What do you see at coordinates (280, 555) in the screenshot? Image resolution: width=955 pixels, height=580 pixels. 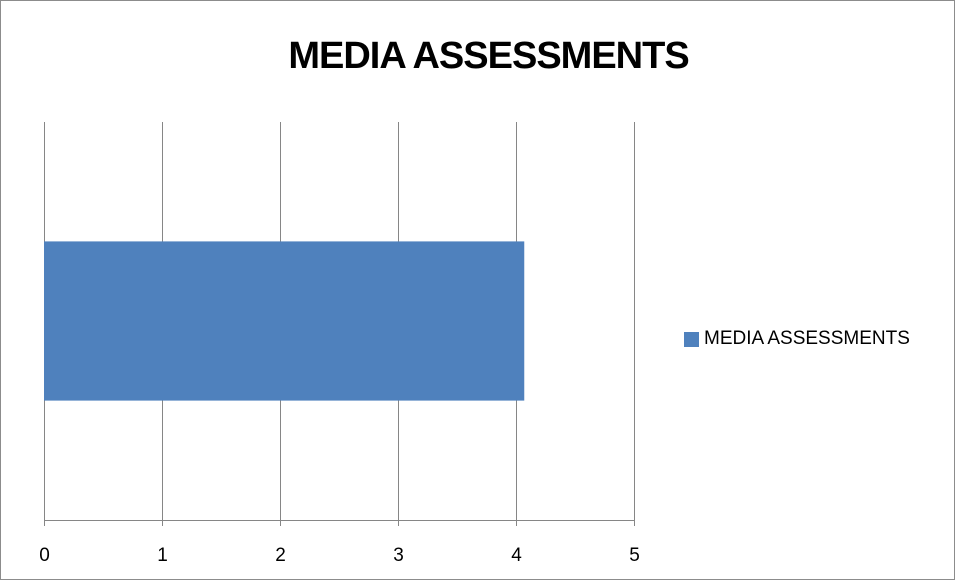 I see `x-tick-label: 2` at bounding box center [280, 555].